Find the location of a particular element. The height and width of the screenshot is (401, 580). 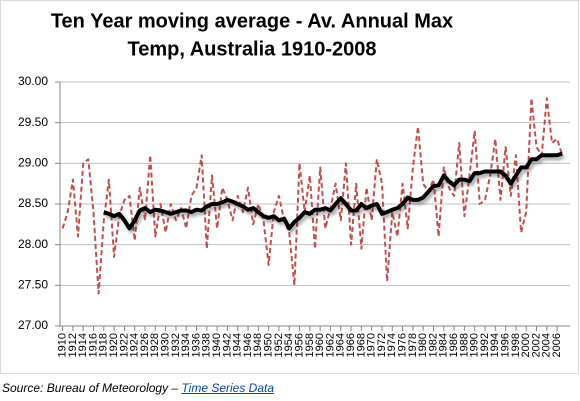

x-tick-label: 2004 is located at coordinates (547, 345).